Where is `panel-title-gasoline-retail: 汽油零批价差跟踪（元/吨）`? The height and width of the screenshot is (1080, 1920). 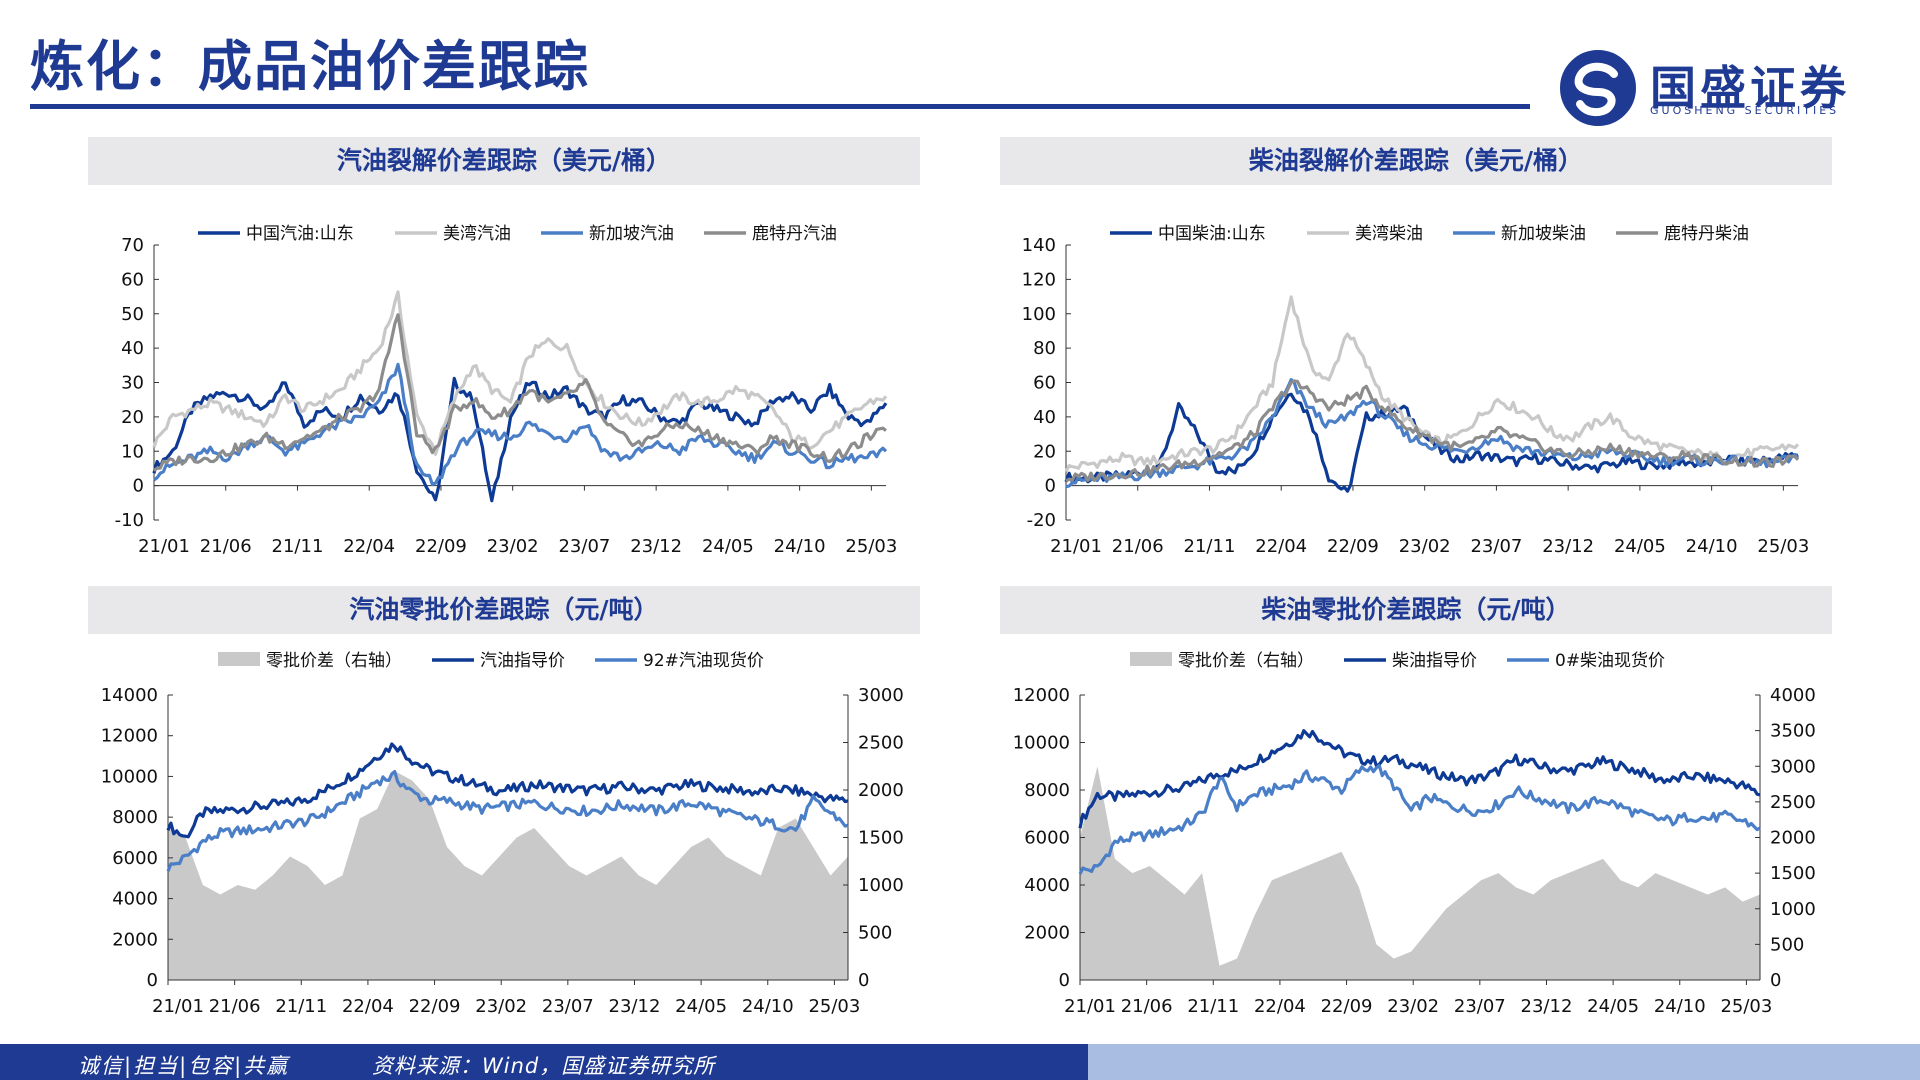
panel-title-gasoline-retail: 汽油零批价差跟踪（元/吨） is located at coordinates (504, 610).